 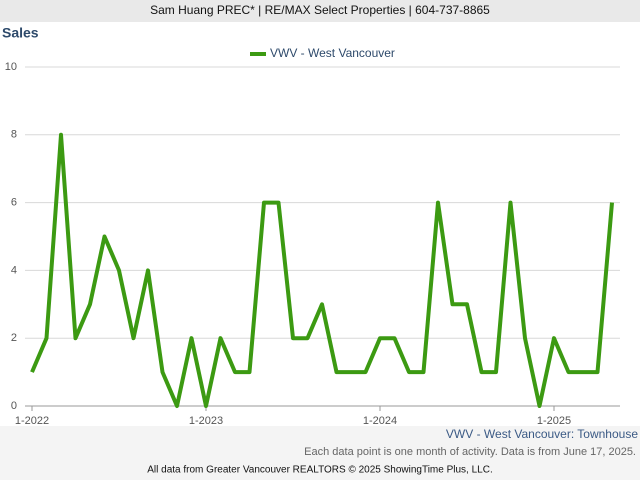 What do you see at coordinates (14, 203) in the screenshot?
I see `y-tick-label: 6` at bounding box center [14, 203].